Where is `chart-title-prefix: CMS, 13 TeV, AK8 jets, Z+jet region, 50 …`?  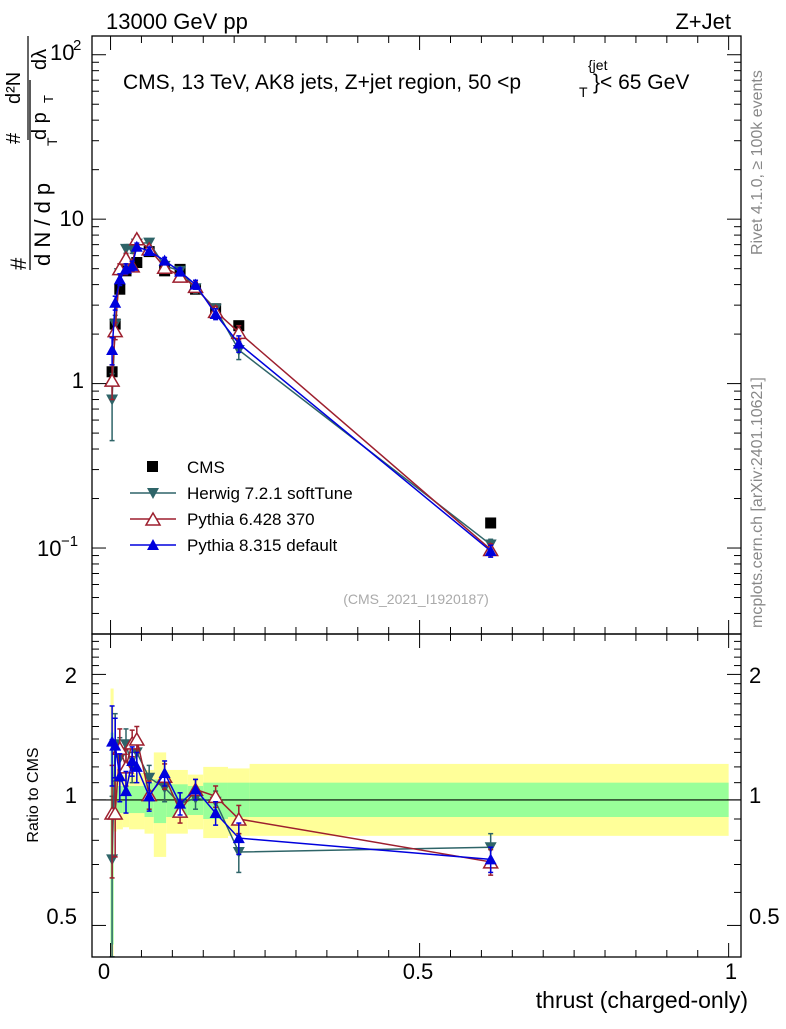
chart-title-prefix: CMS, 13 TeV, AK8 jets, Z+jet region, 50 … is located at coordinates (322, 82).